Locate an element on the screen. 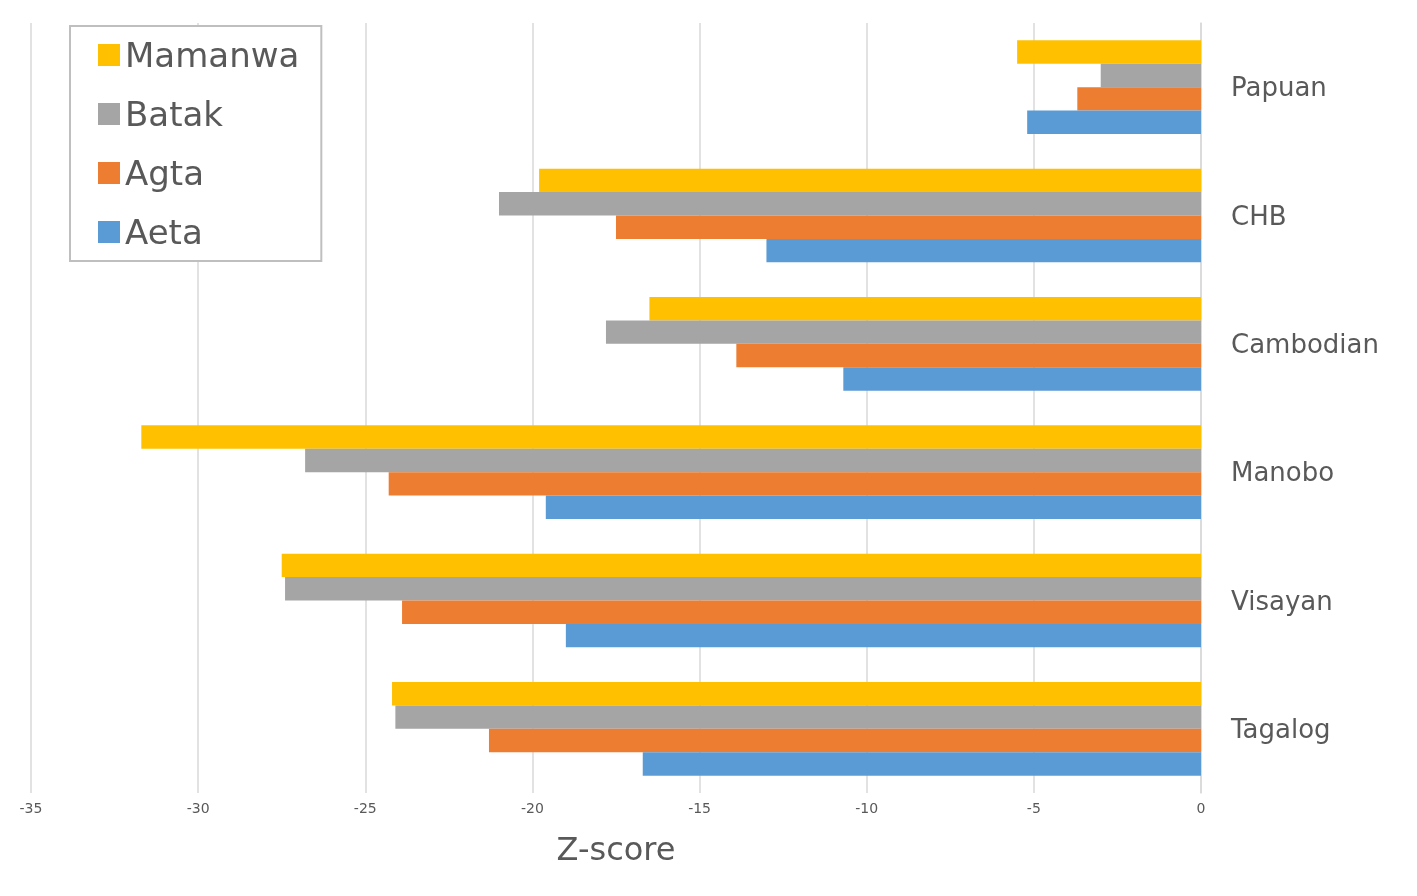 The image size is (1417, 896). x-tick-label: -20 is located at coordinates (532, 808).